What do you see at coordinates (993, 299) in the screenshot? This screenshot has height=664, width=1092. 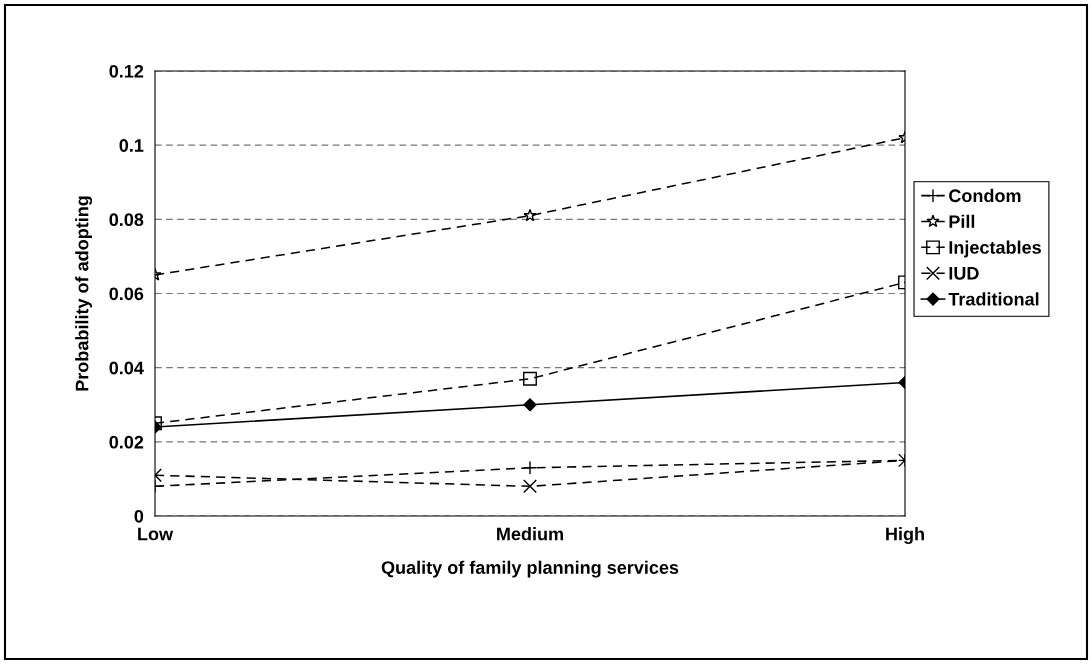 I see `legend-label: Traditional` at bounding box center [993, 299].